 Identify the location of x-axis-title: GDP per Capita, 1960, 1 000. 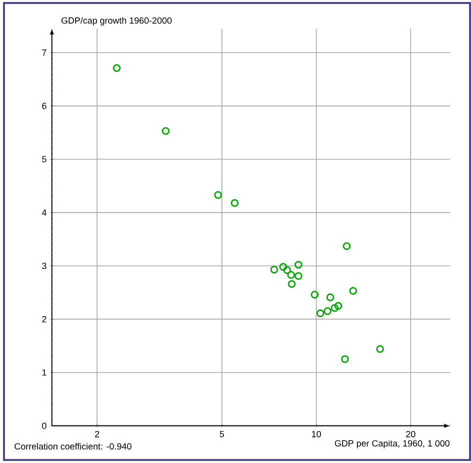
(392, 444).